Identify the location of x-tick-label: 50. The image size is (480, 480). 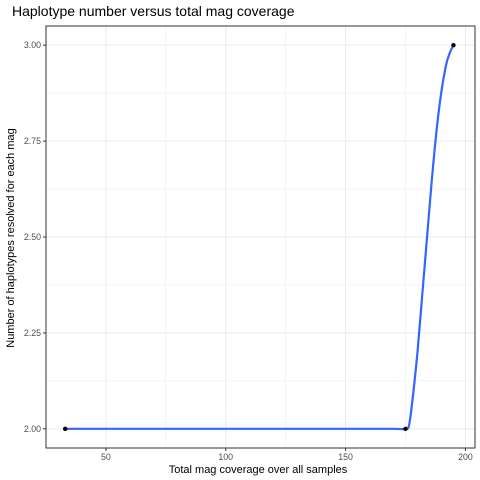
(106, 457).